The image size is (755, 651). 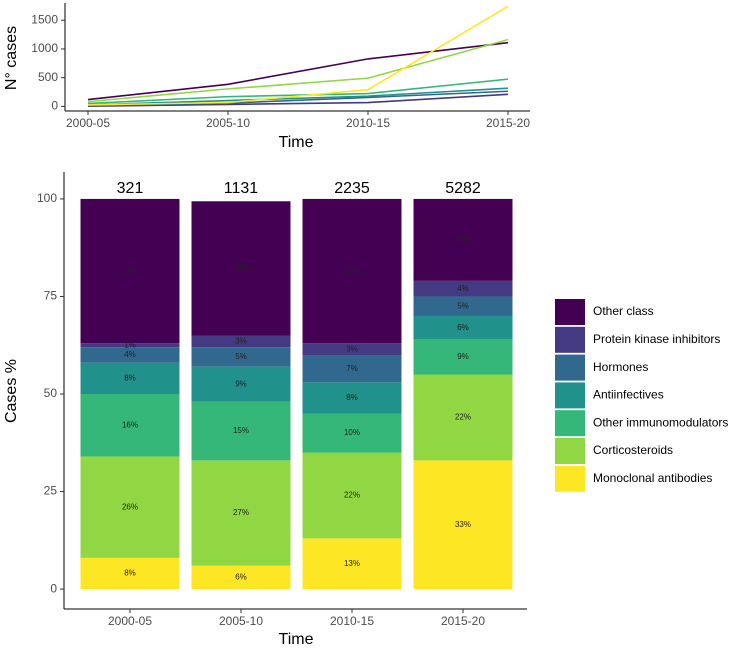 I want to click on legend-label: Other class, so click(x=623, y=311).